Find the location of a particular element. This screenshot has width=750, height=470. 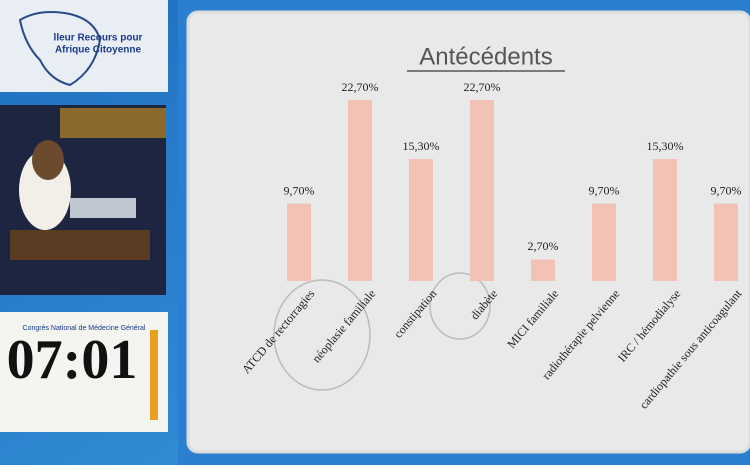

timer: 07:01 is located at coordinates (72, 360).